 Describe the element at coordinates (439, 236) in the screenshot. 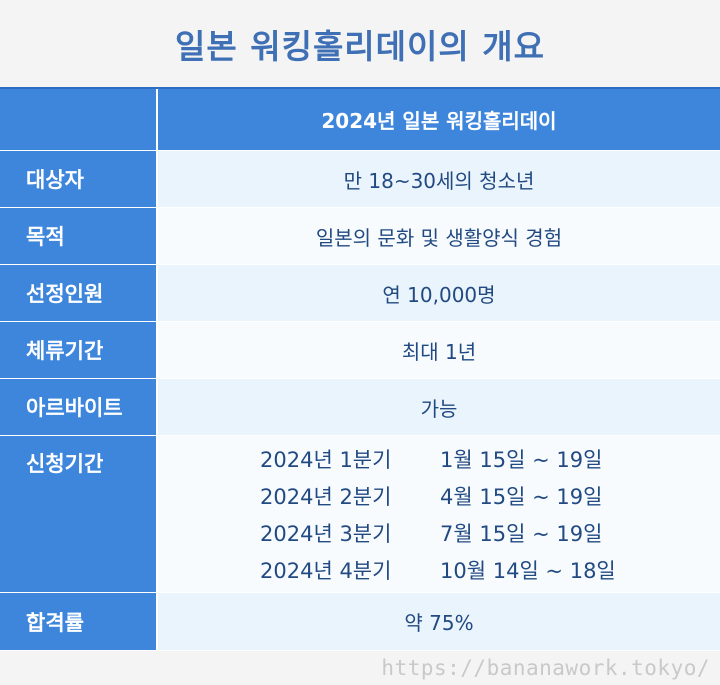

I see `row-value: 일본의 문화 및 생활양식 경험` at that location.